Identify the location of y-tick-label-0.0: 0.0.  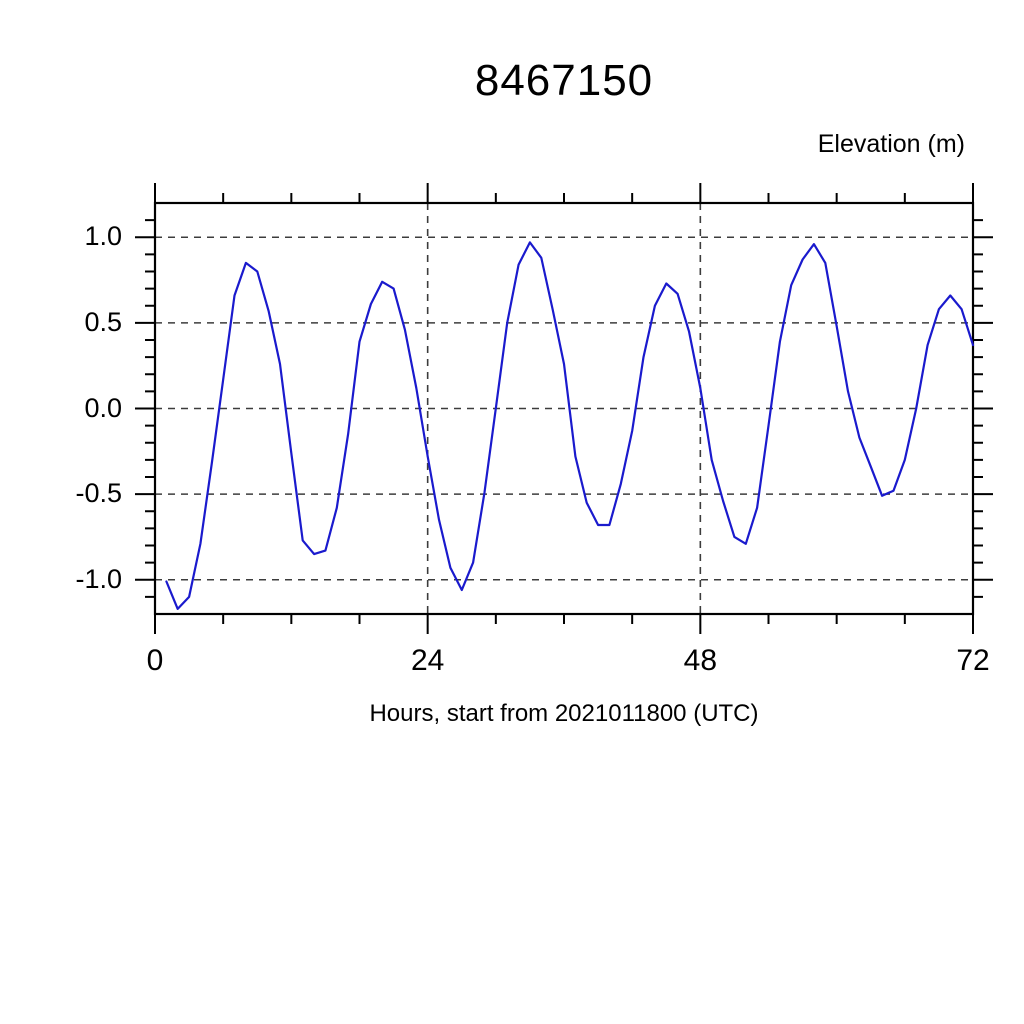
(103, 407).